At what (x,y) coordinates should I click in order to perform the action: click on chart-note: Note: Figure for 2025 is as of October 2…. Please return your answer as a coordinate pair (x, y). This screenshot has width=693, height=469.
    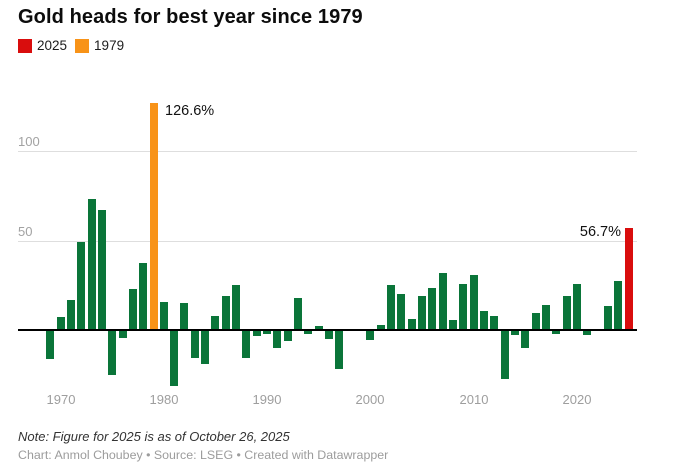
    Looking at the image, I should click on (154, 436).